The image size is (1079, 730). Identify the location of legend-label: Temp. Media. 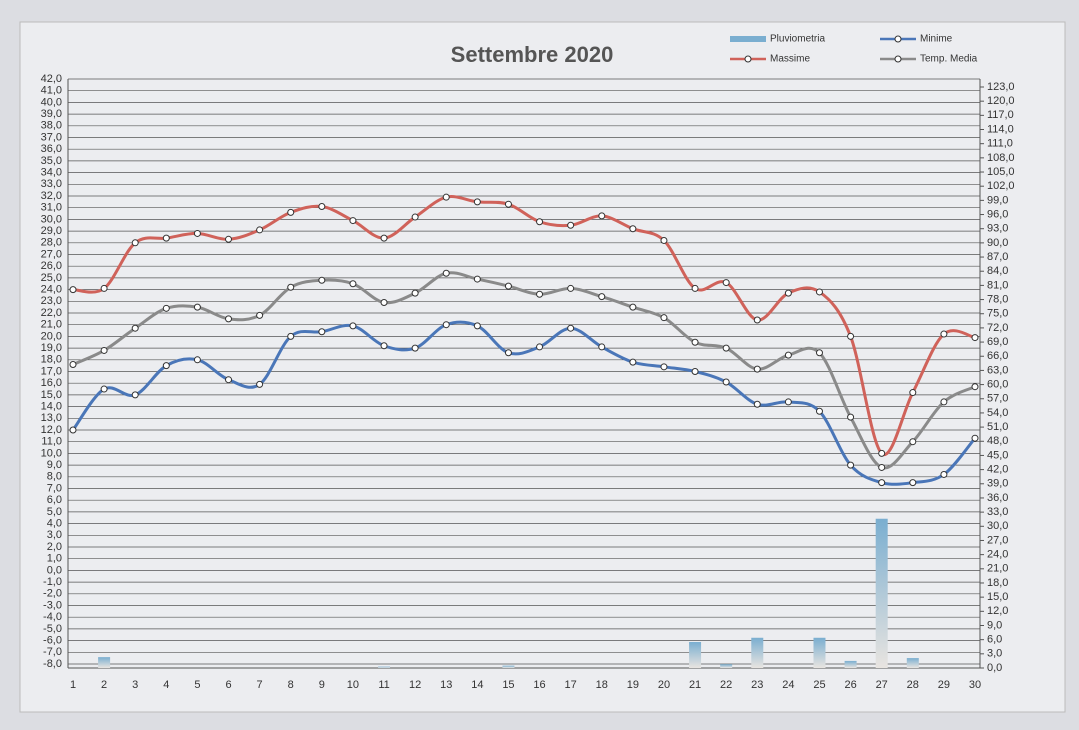
(949, 59).